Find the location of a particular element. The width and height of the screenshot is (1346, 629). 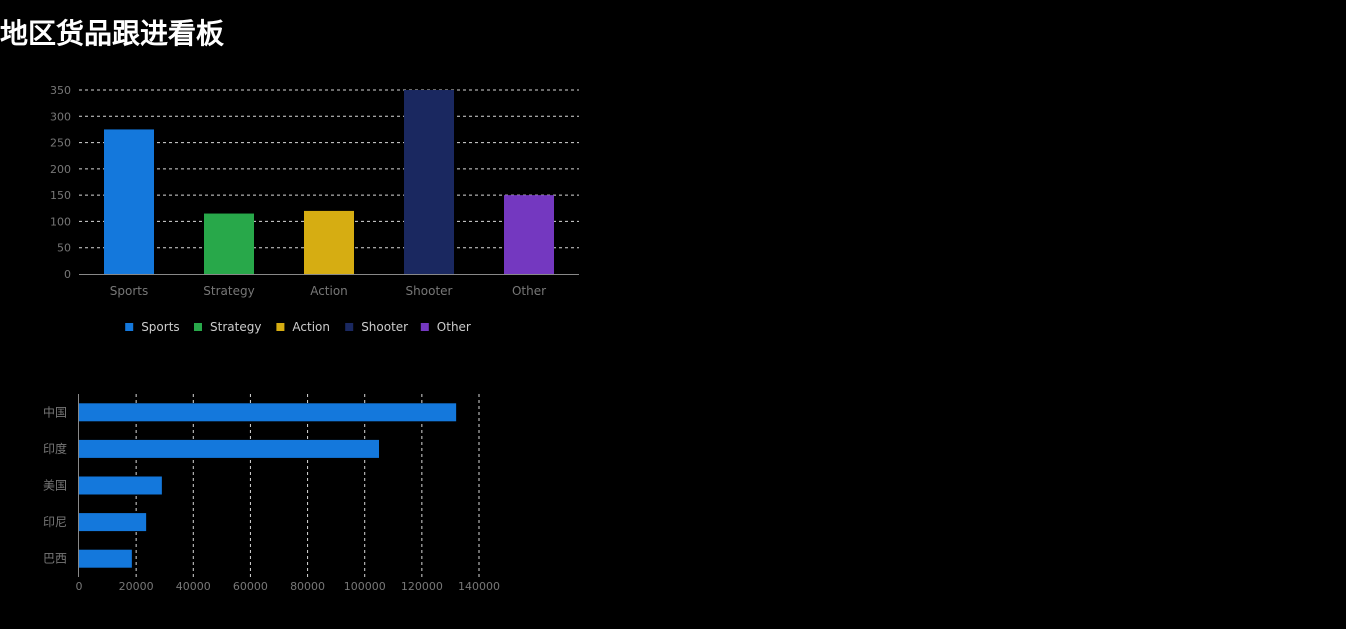

y-tick-label: 印度 is located at coordinates (55, 448).